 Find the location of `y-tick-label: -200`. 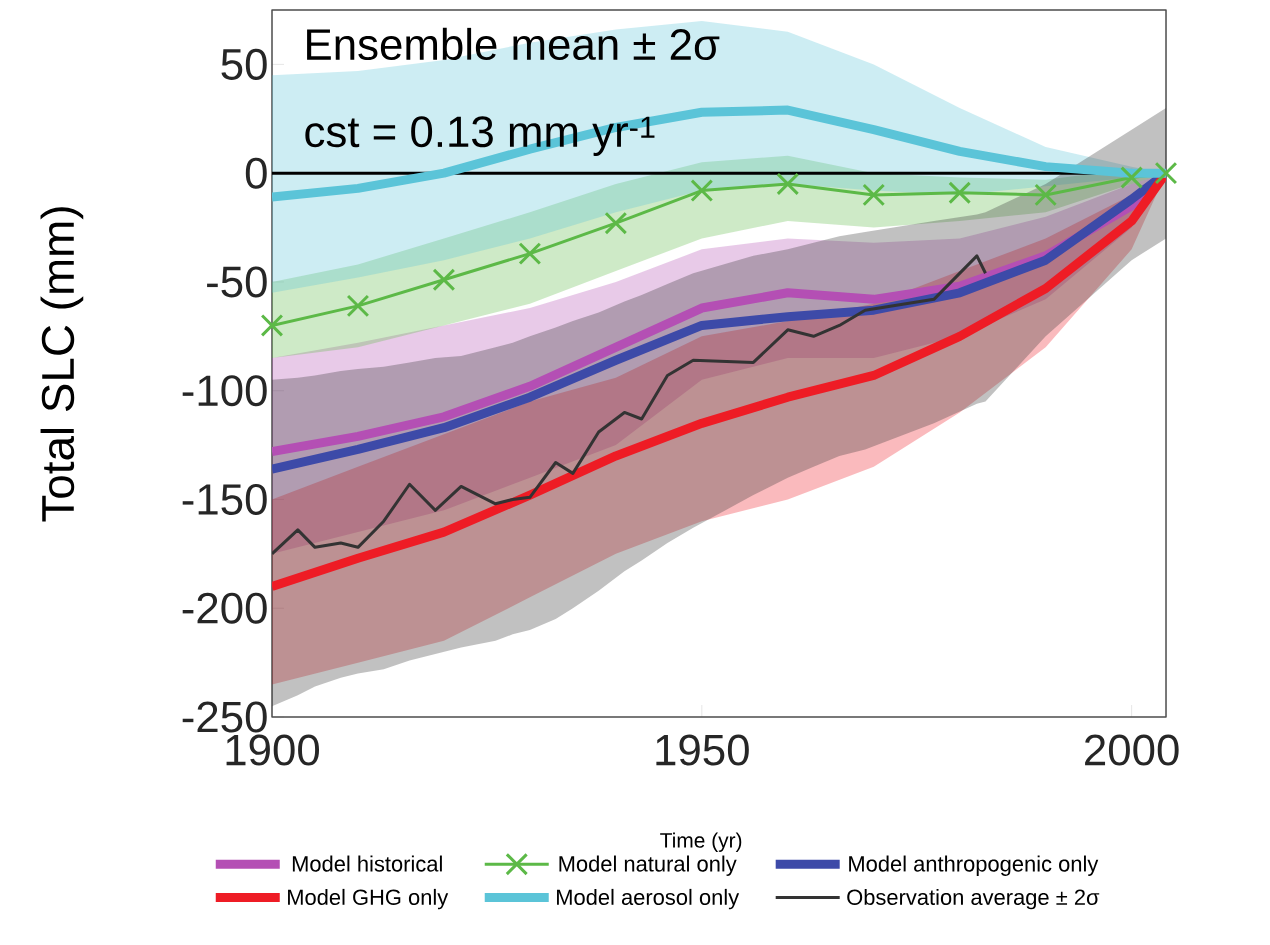

y-tick-label: -200 is located at coordinates (224, 608).